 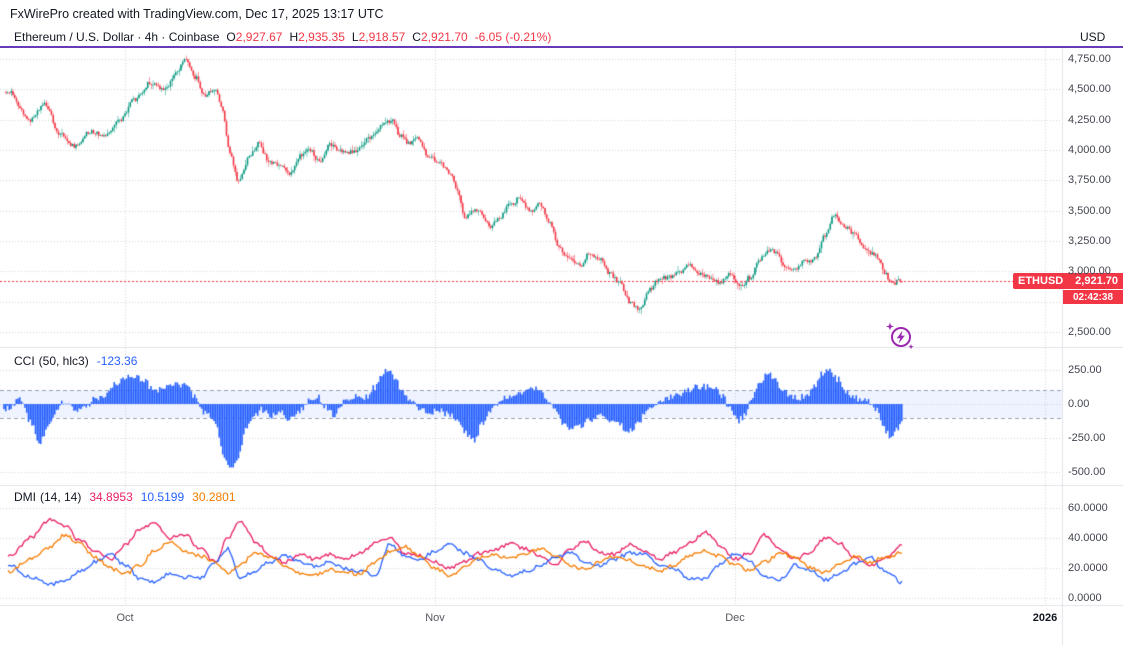 What do you see at coordinates (24, 361) in the screenshot?
I see `cci-title: CCI` at bounding box center [24, 361].